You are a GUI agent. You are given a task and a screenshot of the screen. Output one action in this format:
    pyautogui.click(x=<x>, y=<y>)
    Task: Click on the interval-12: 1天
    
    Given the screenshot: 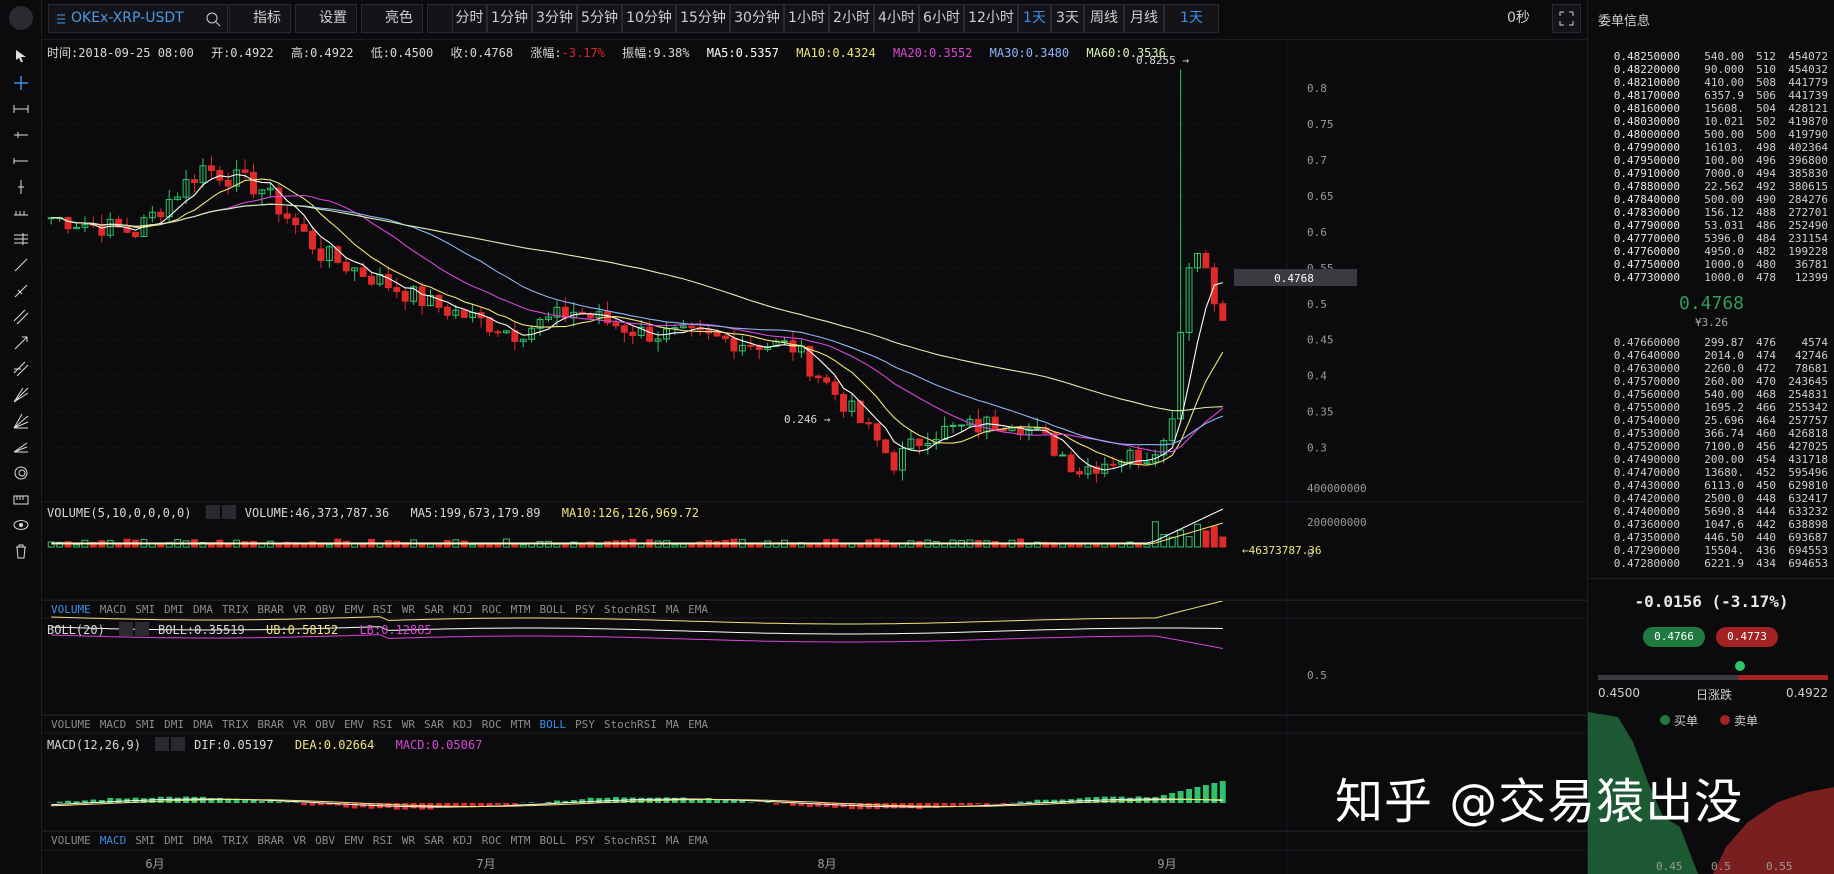 What is the action you would take?
    pyautogui.click(x=1034, y=18)
    